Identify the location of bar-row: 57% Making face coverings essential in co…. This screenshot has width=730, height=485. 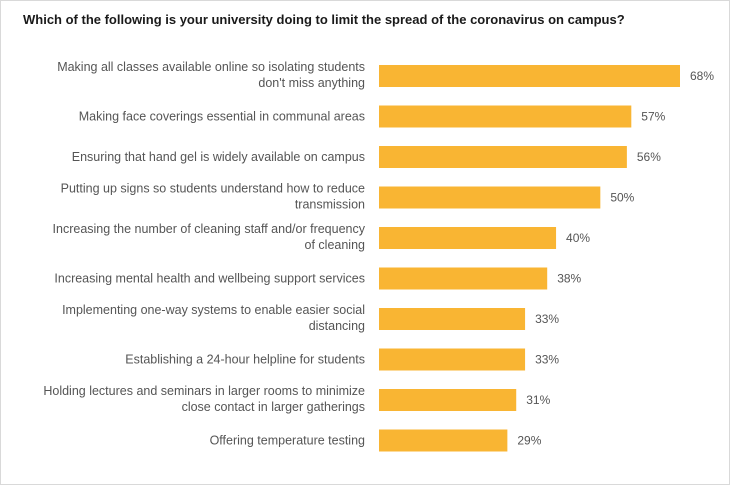
(372, 116).